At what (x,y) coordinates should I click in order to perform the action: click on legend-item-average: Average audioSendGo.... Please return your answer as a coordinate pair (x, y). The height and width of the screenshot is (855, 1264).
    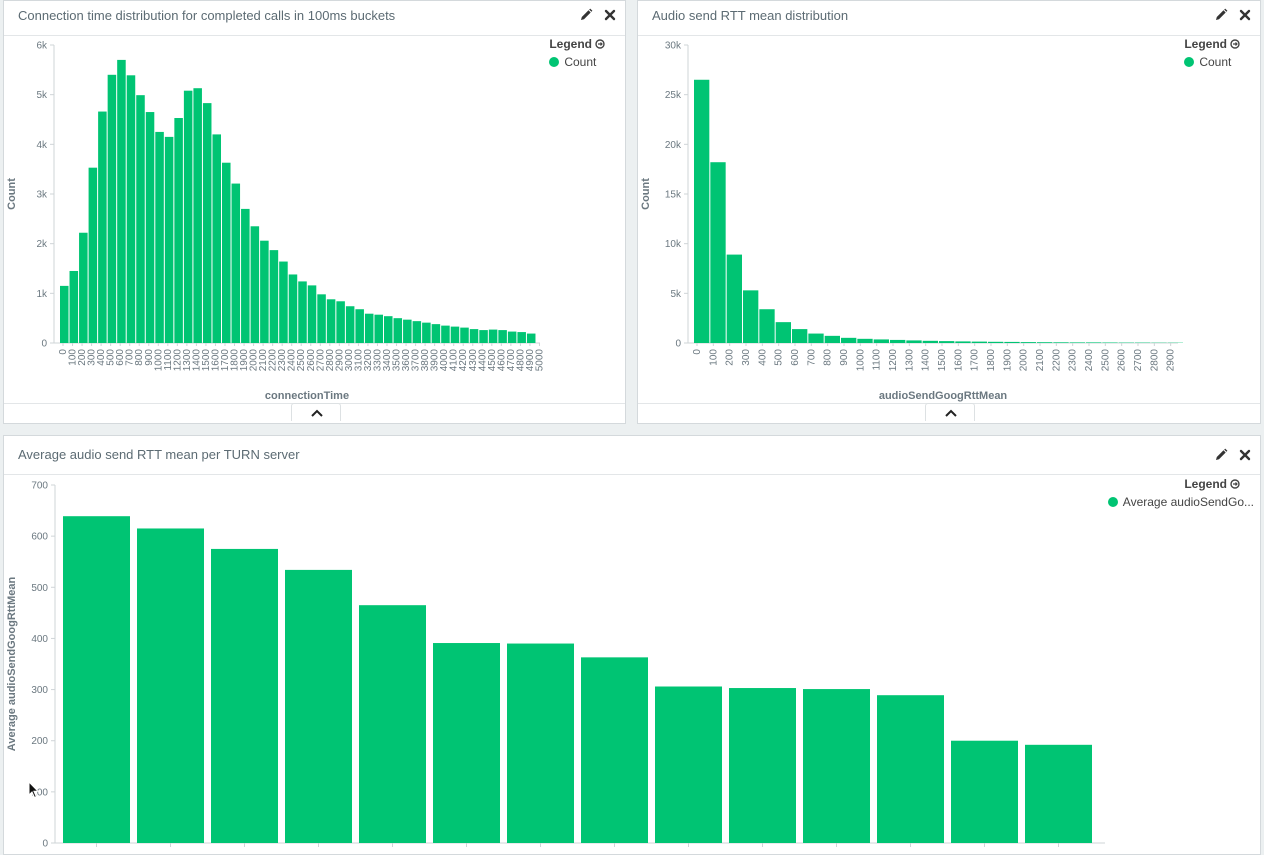
    Looking at the image, I should click on (1181, 502).